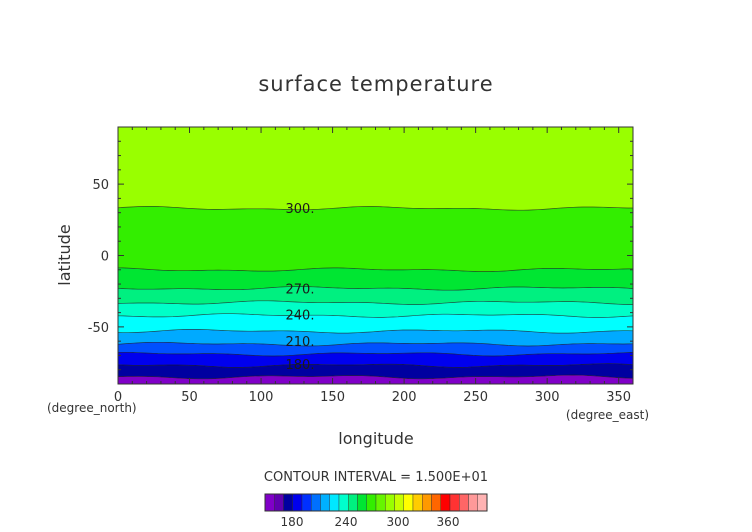 The height and width of the screenshot is (532, 752). Describe the element at coordinates (375, 438) in the screenshot. I see `x-axis-label: longitude` at that location.